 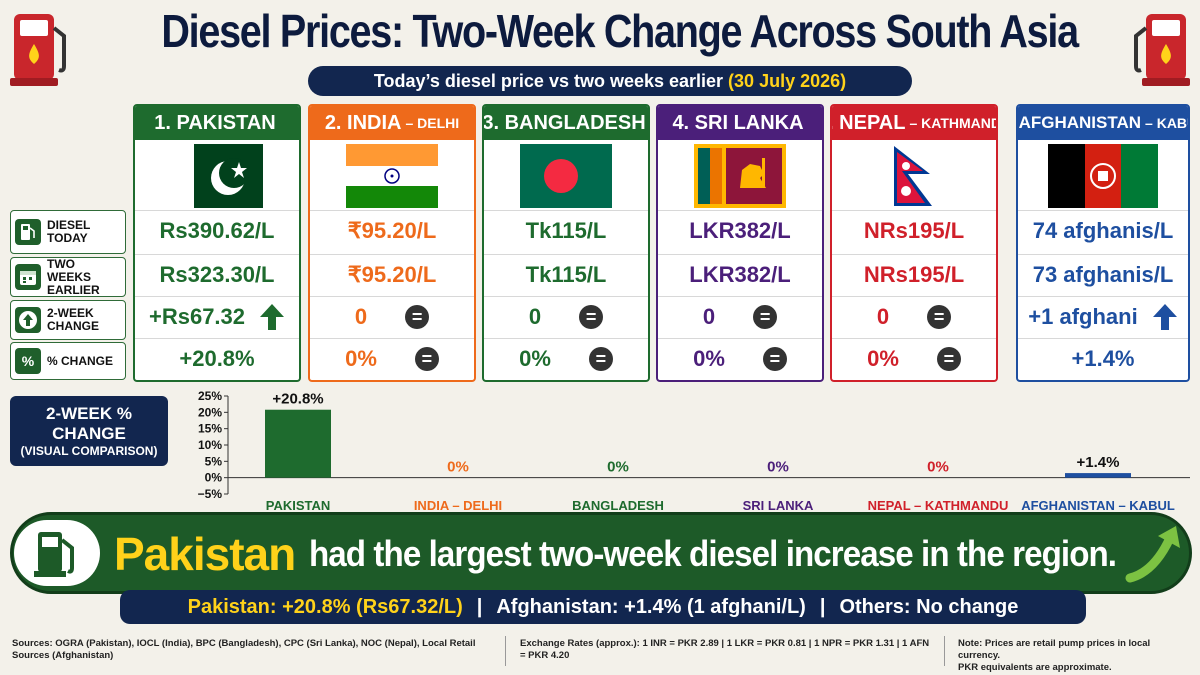 I want to click on card-title: 2. INDIA, so click(x=363, y=122).